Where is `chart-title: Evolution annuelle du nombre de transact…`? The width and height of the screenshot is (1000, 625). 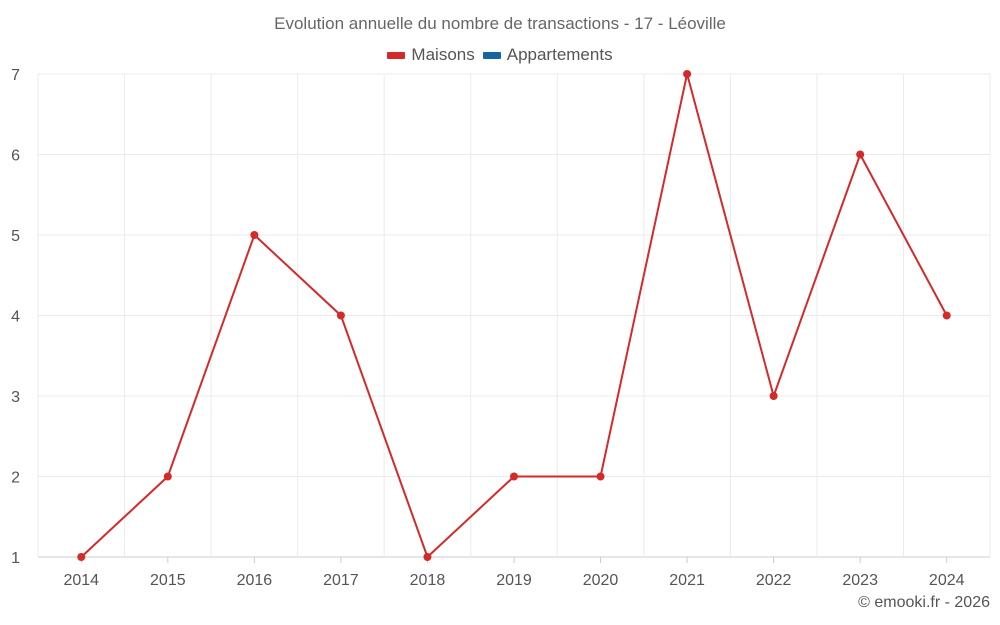
chart-title: Evolution annuelle du nombre de transact… is located at coordinates (500, 23).